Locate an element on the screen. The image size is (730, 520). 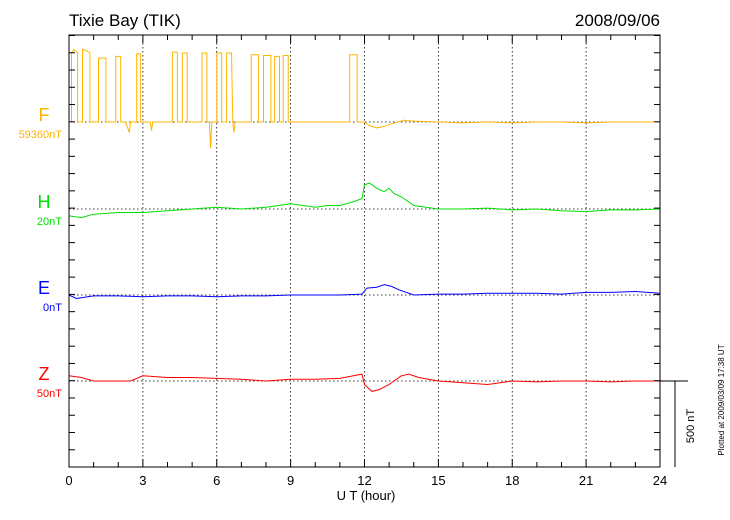
x-tick-label: 21 is located at coordinates (586, 480).